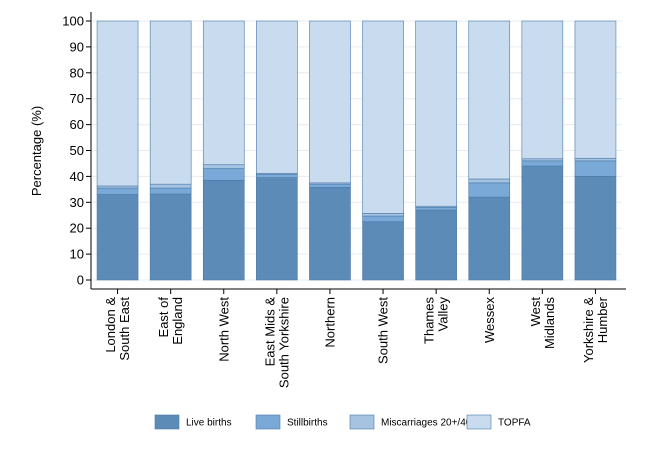  Describe the element at coordinates (223, 329) in the screenshot. I see `x-tick-label: North West` at that location.